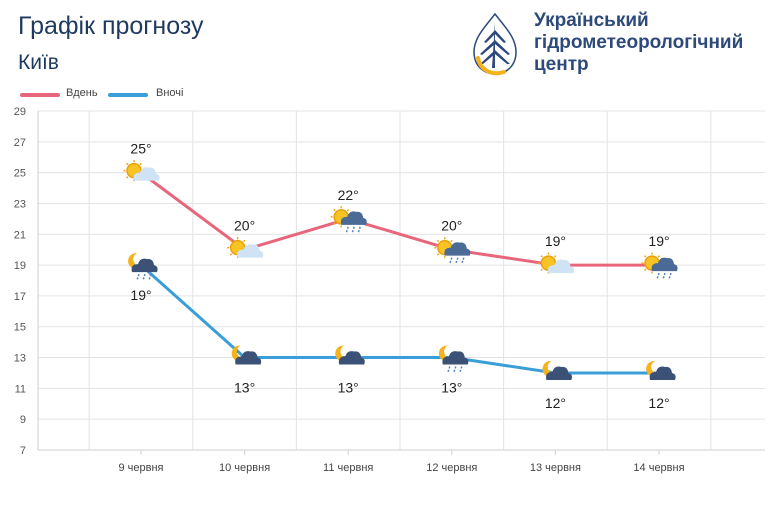 The width and height of the screenshot is (775, 510). What do you see at coordinates (348, 195) in the screenshot?
I see `day-temperature-label: 22°` at bounding box center [348, 195].